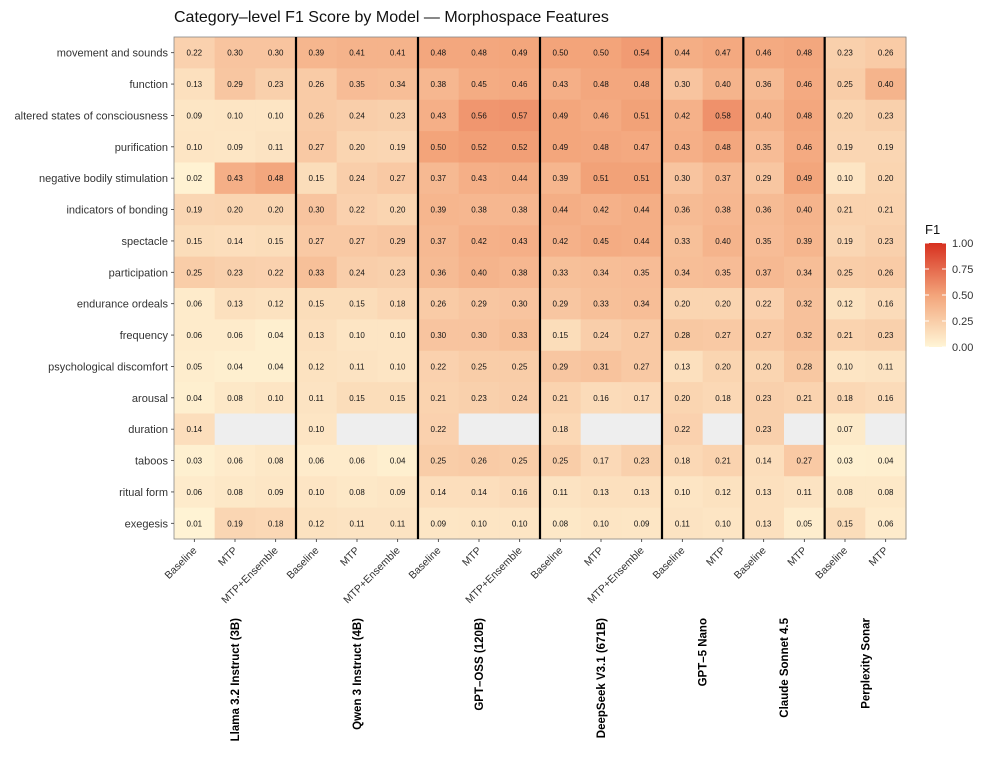 This screenshot has width=996, height=778. I want to click on cell-value-label: 0.30, so click(683, 178).